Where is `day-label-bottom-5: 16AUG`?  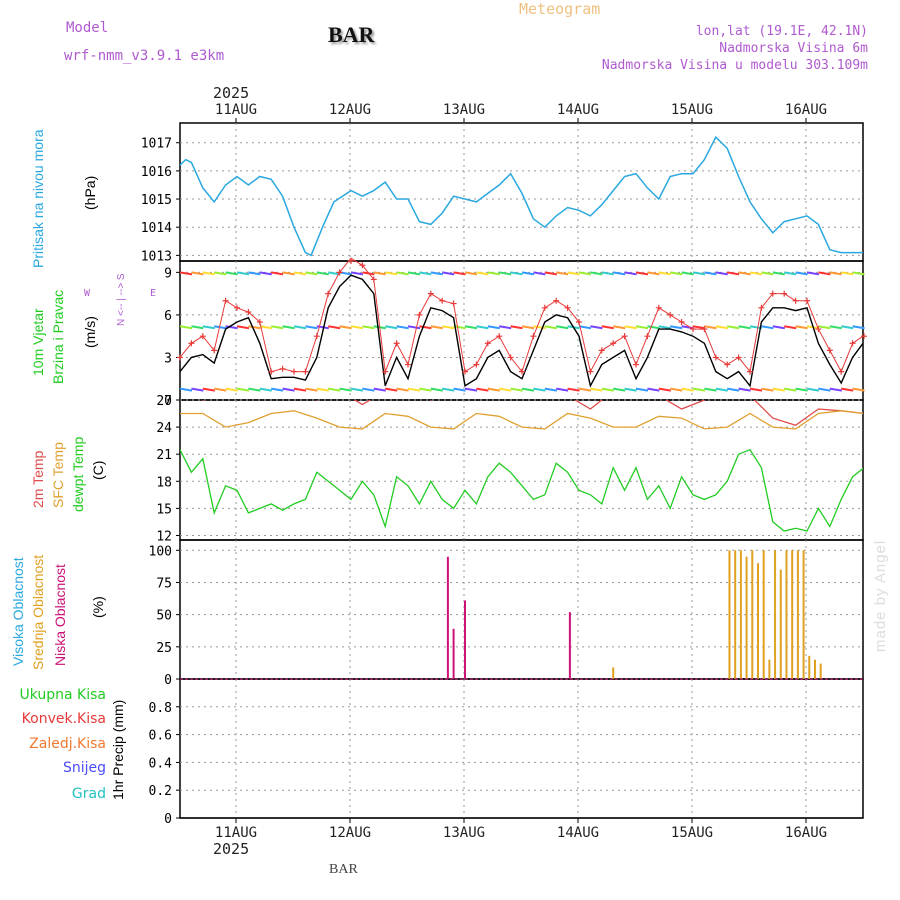
day-label-bottom-5: 16AUG is located at coordinates (806, 833).